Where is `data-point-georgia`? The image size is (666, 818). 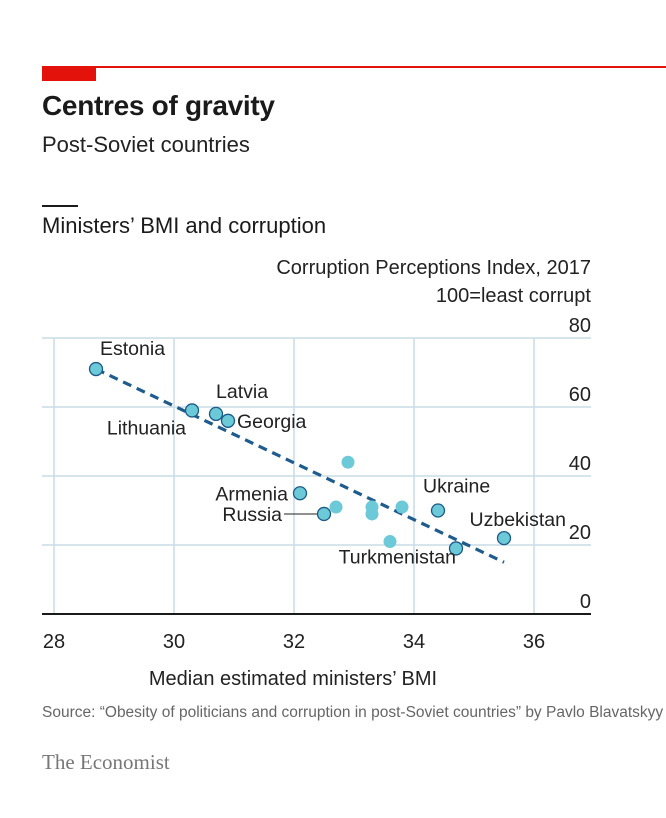 data-point-georgia is located at coordinates (228, 420).